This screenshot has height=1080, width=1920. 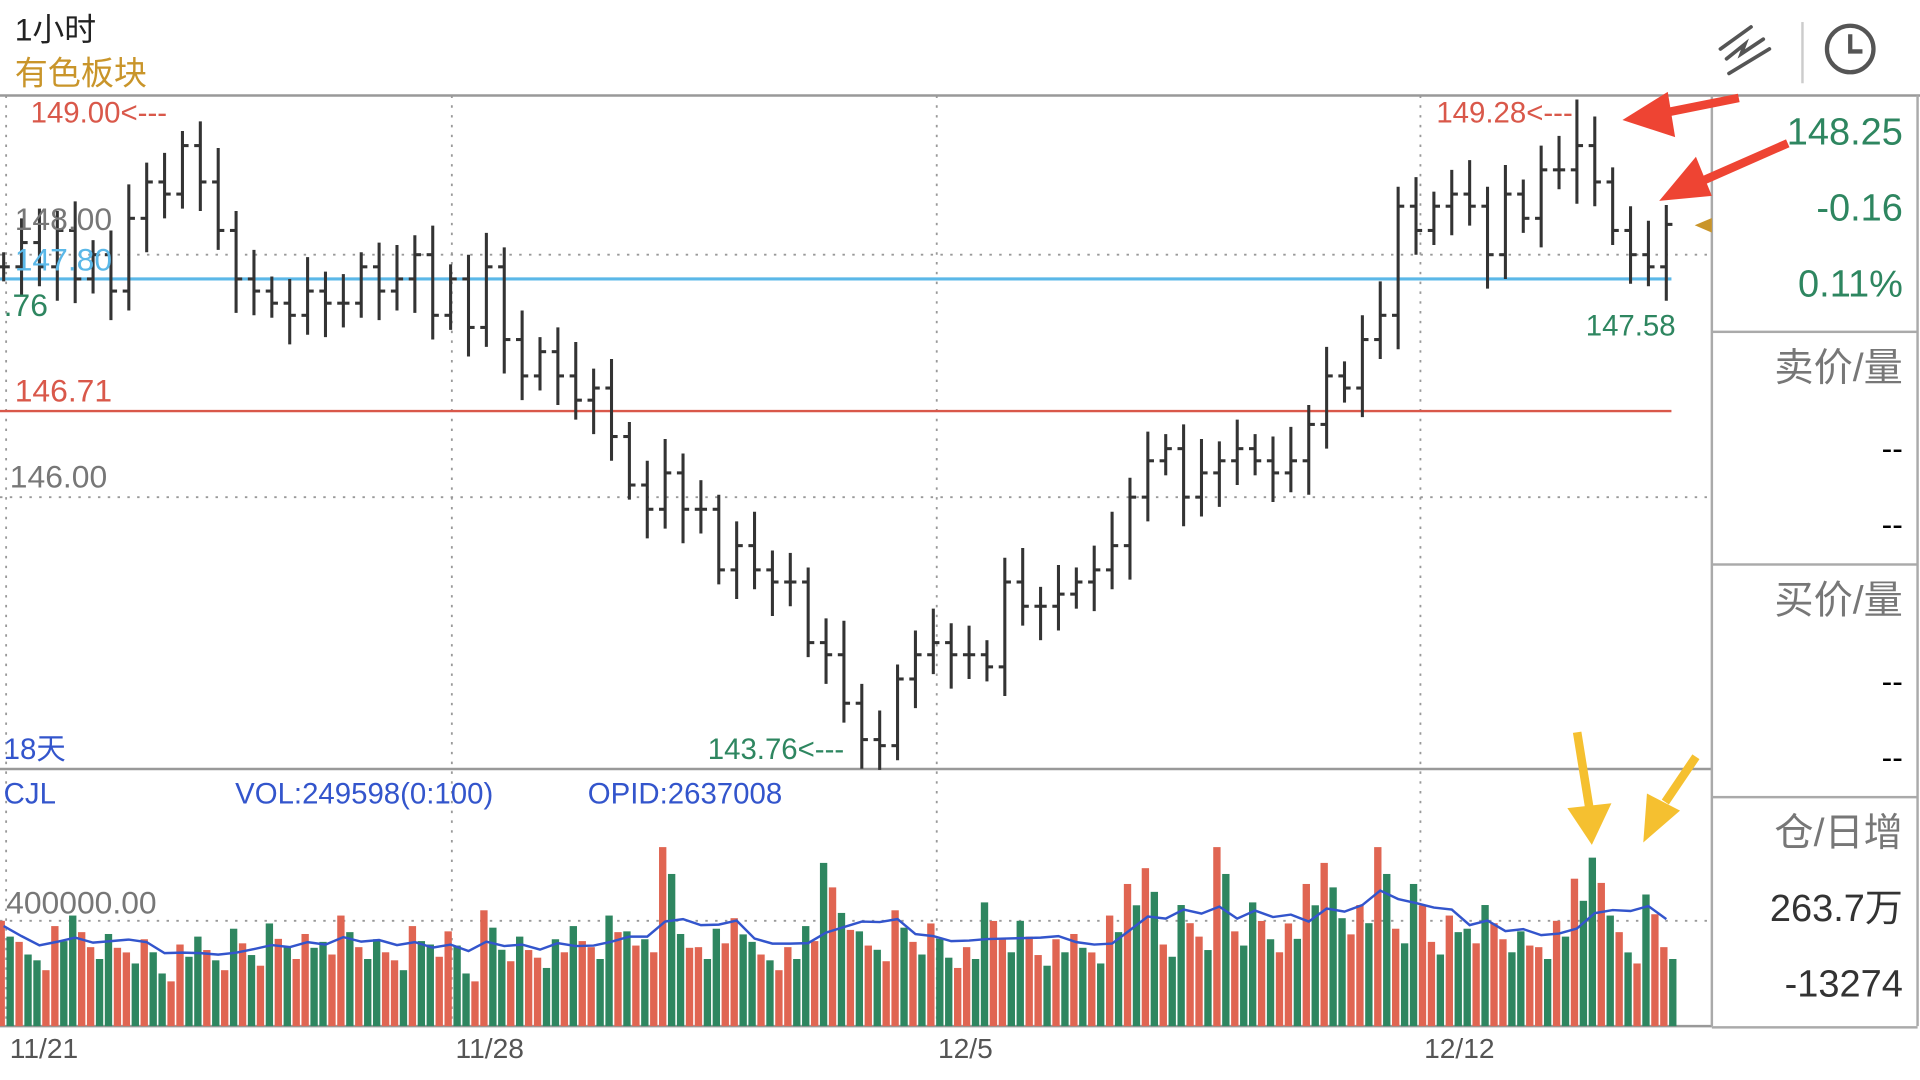 I want to click on red-annotation-arrows, so click(x=1706, y=146).